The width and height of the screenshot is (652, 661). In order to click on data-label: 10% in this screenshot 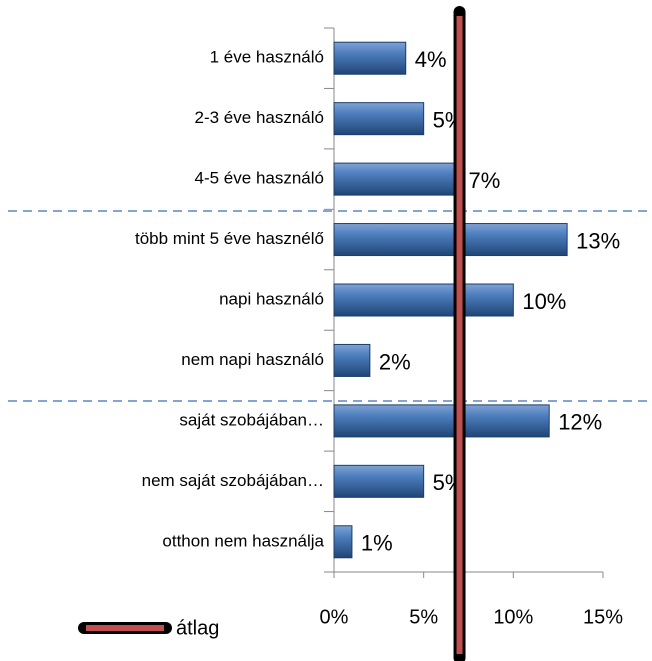, I will do `click(544, 301)`.